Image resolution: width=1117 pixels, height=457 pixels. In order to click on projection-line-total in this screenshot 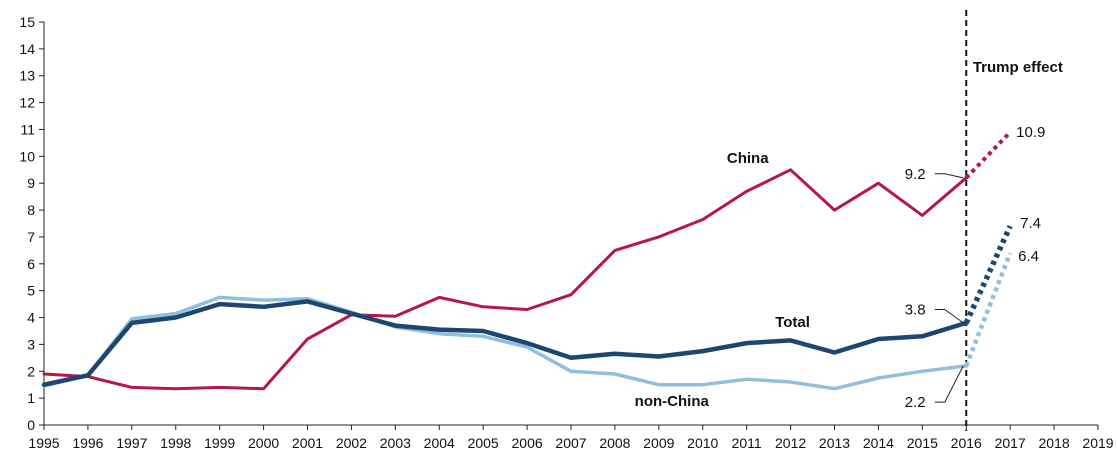, I will do `click(988, 275)`.